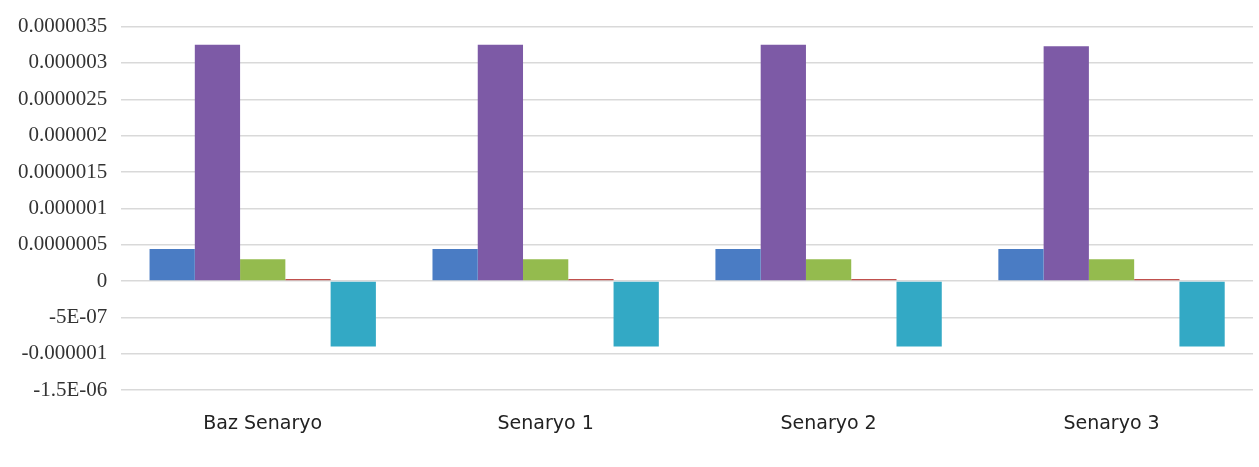  Describe the element at coordinates (68, 134) in the screenshot. I see `y-tick-label: 0.000002` at that location.